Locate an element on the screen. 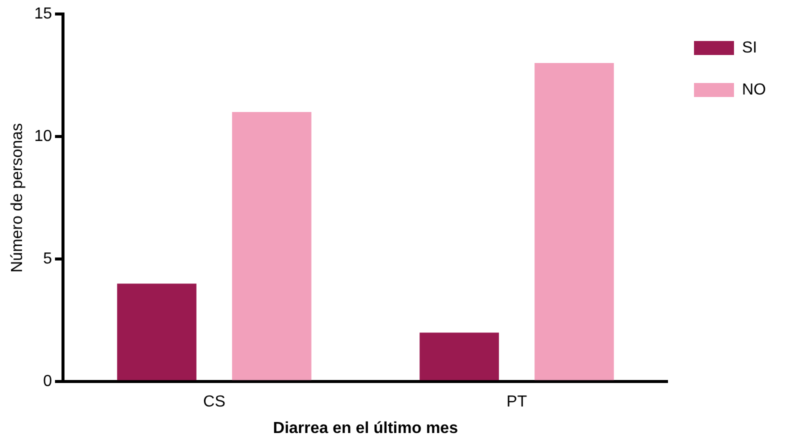  y-axis-title: Número de personas is located at coordinates (17, 198).